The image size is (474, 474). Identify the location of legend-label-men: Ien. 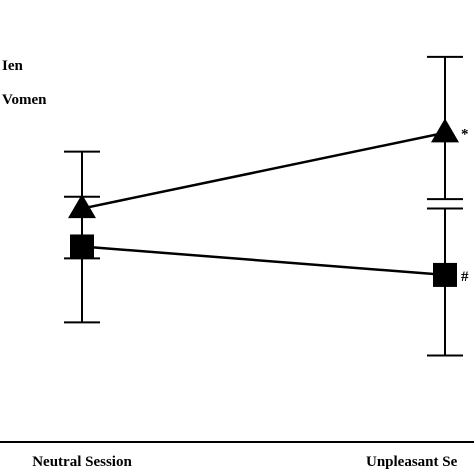
(12, 66).